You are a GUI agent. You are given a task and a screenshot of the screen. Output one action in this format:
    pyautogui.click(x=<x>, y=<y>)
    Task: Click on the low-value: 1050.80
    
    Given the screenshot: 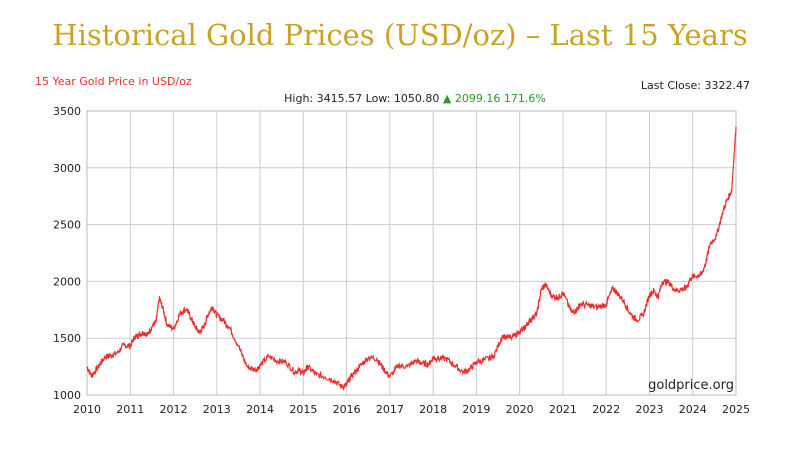 What is the action you would take?
    pyautogui.click(x=416, y=98)
    